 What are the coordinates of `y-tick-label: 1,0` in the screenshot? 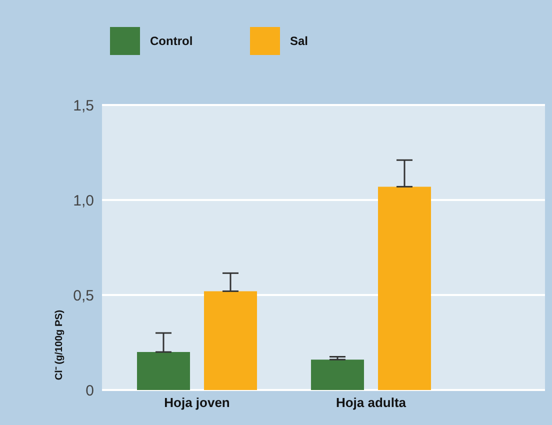 It's located at (83, 201).